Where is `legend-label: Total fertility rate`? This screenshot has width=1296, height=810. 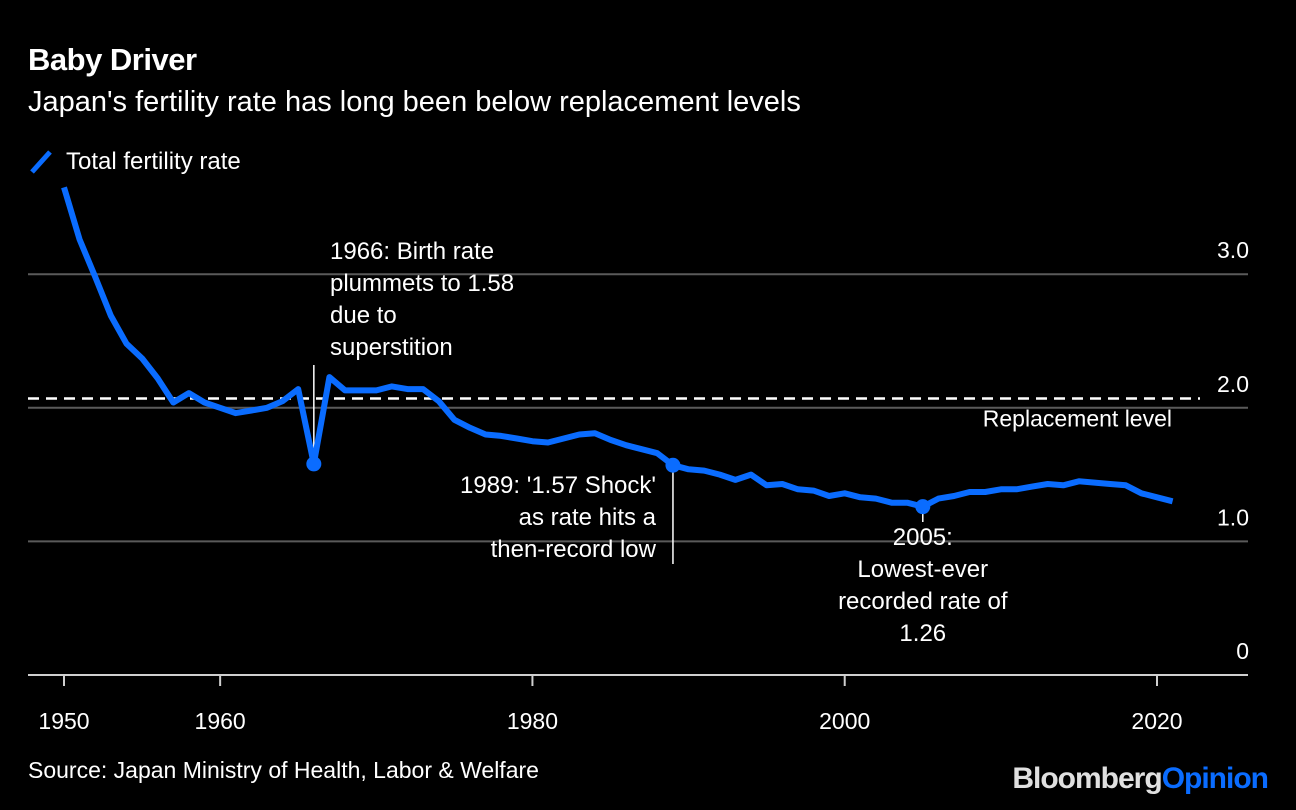 legend-label: Total fertility rate is located at coordinates (153, 161).